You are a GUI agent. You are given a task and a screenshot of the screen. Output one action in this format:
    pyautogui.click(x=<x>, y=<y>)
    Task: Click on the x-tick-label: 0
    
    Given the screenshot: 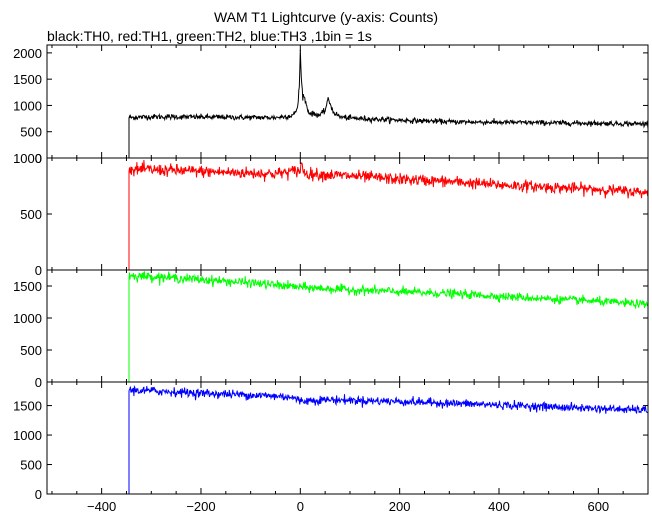 What is the action you would take?
    pyautogui.click(x=300, y=506)
    